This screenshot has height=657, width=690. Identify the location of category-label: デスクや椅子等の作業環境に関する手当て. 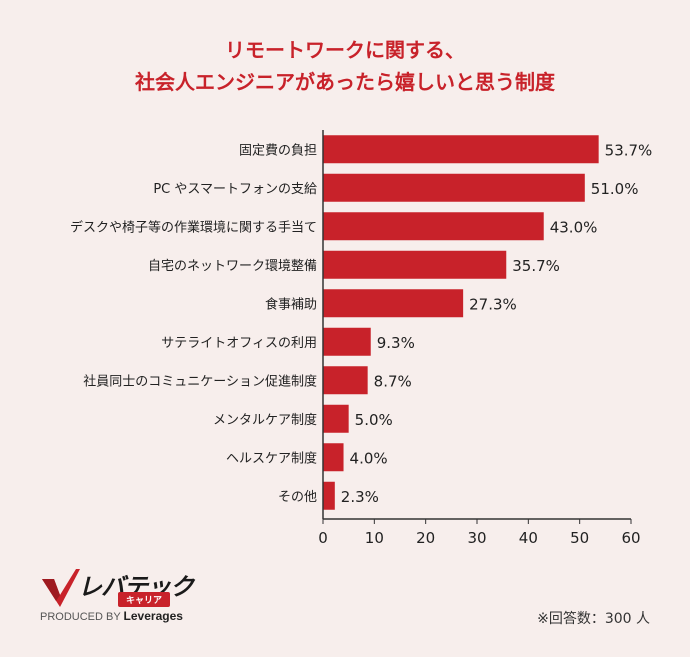
(193, 227).